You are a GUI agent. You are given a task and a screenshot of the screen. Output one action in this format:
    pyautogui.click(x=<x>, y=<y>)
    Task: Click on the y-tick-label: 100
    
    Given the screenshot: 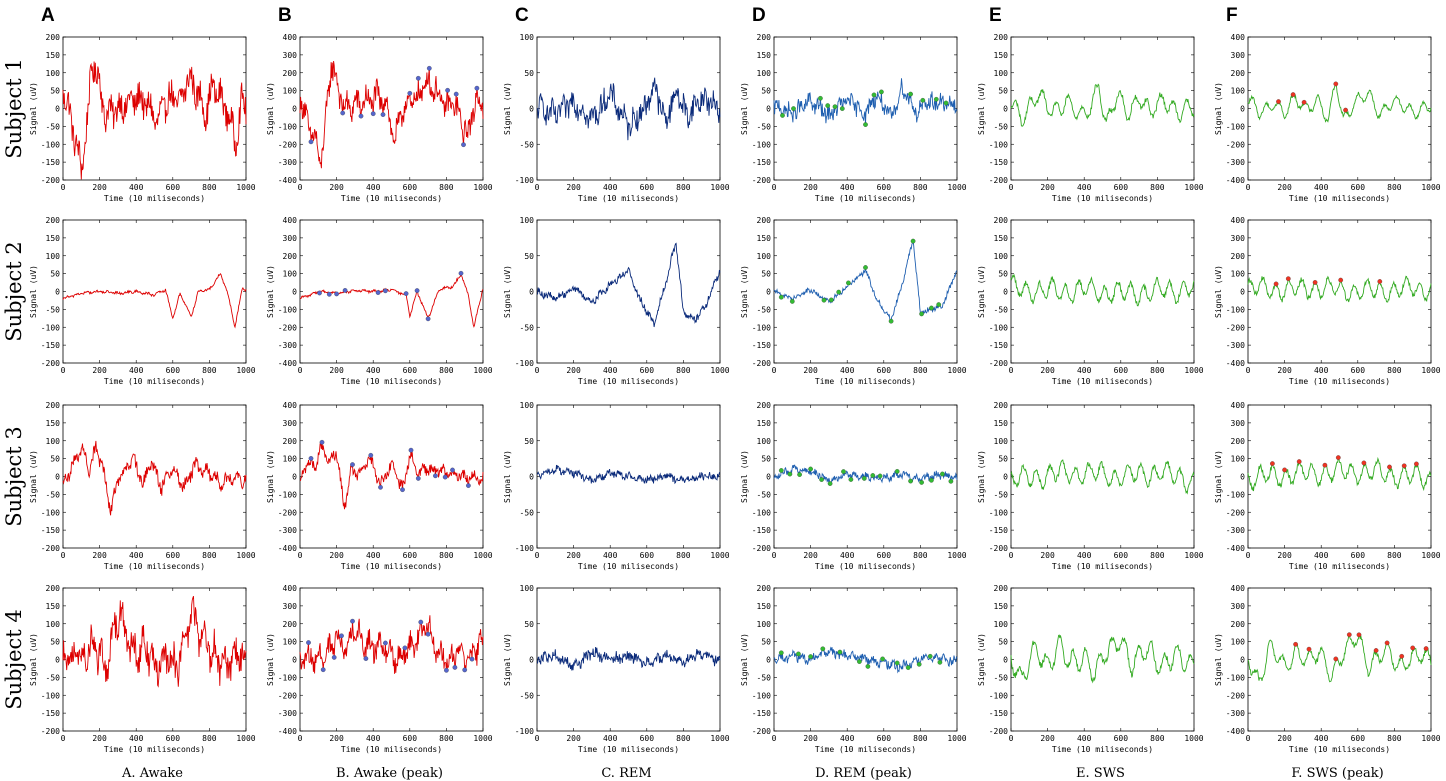 What is the action you would take?
    pyautogui.click(x=764, y=624)
    